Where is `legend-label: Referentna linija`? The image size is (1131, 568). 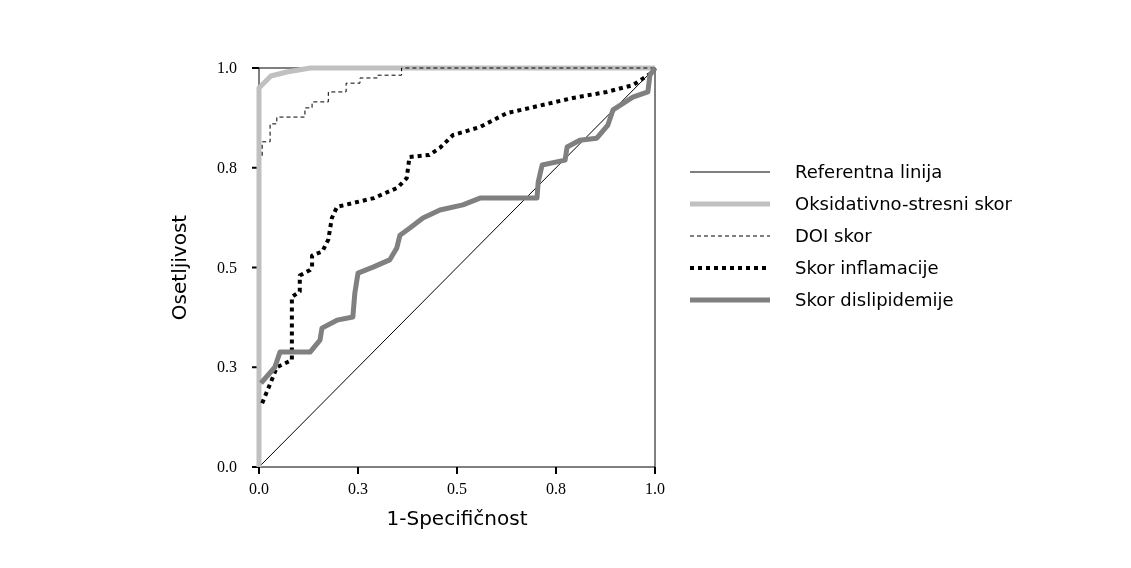
legend-label: Referentna linija is located at coordinates (869, 171).